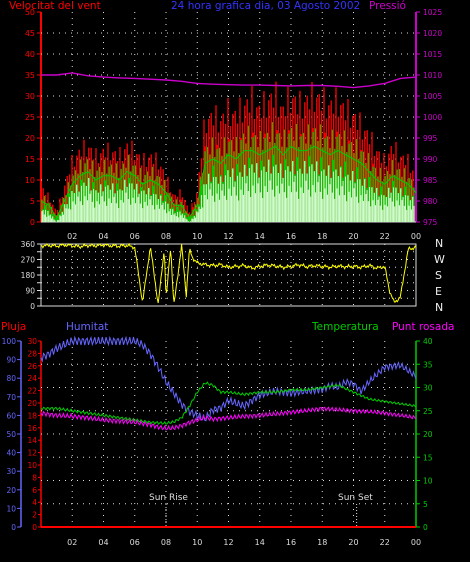  What do you see at coordinates (13, 527) in the screenshot?
I see `humidity-y-tick-label: 0` at bounding box center [13, 527].